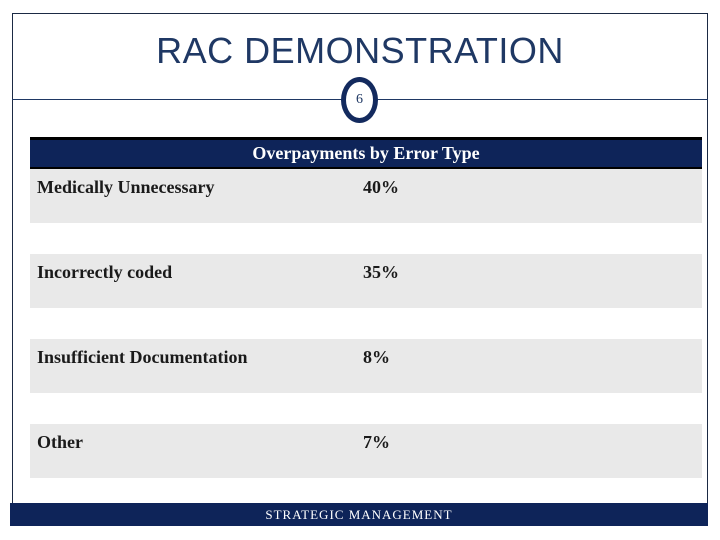 The height and width of the screenshot is (540, 720). What do you see at coordinates (381, 272) in the screenshot?
I see `row-value: 35%` at bounding box center [381, 272].